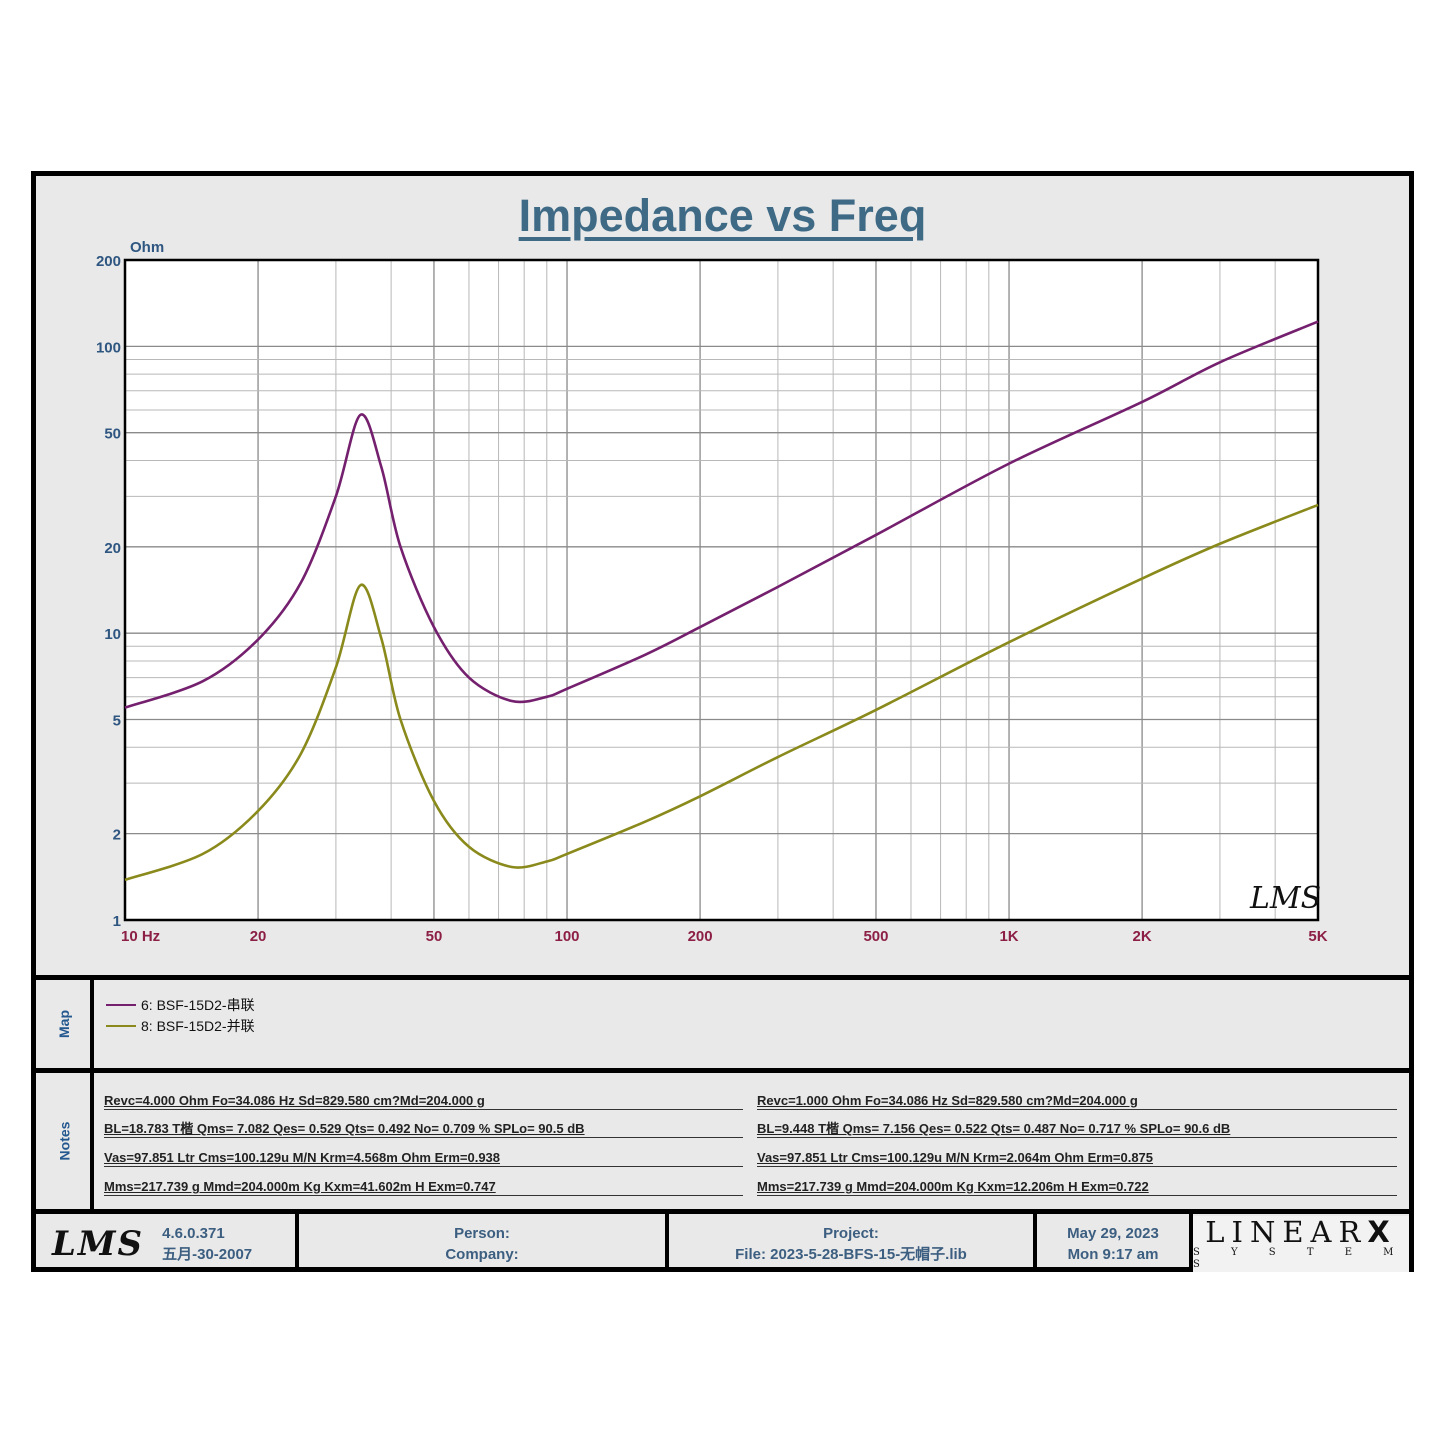 This screenshot has height=1445, width=1445. Describe the element at coordinates (1113, 1233) in the screenshot. I see `date-label: May 29, 2023` at that location.